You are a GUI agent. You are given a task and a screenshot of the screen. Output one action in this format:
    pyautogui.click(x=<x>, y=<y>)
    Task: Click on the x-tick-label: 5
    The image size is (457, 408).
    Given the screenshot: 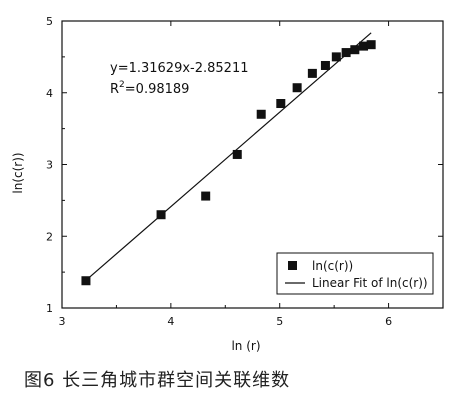 What is the action you would take?
    pyautogui.click(x=279, y=321)
    